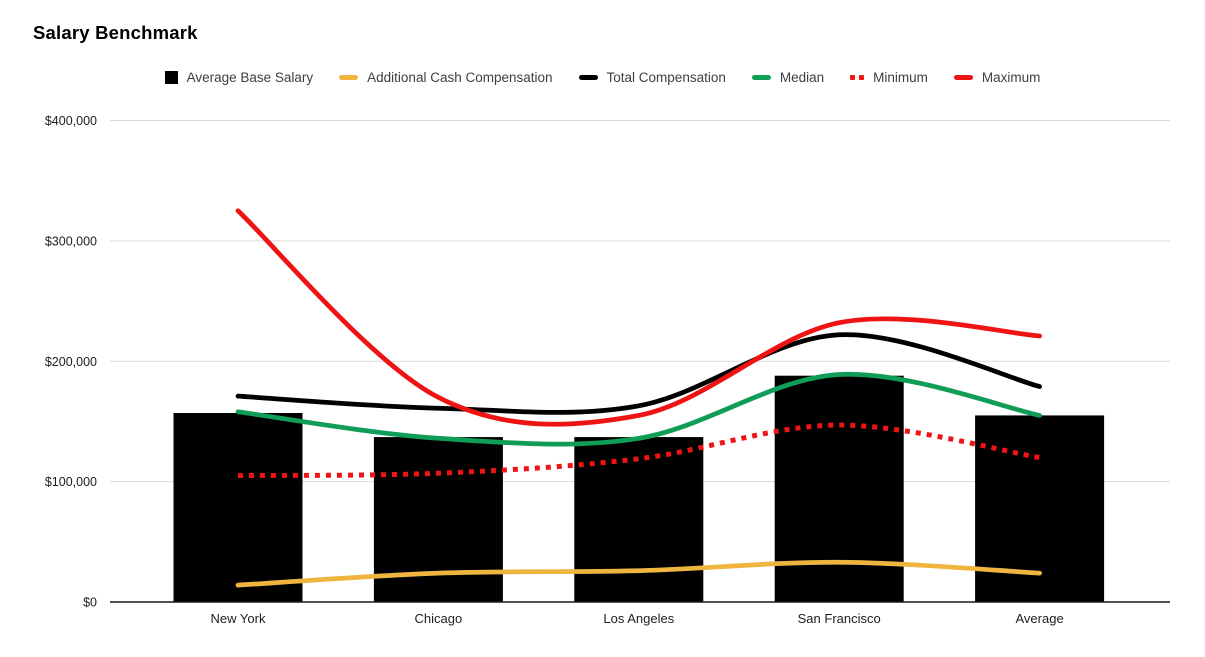  Describe the element at coordinates (460, 77) in the screenshot. I see `legend-label: Additional Cash Compensation` at that location.